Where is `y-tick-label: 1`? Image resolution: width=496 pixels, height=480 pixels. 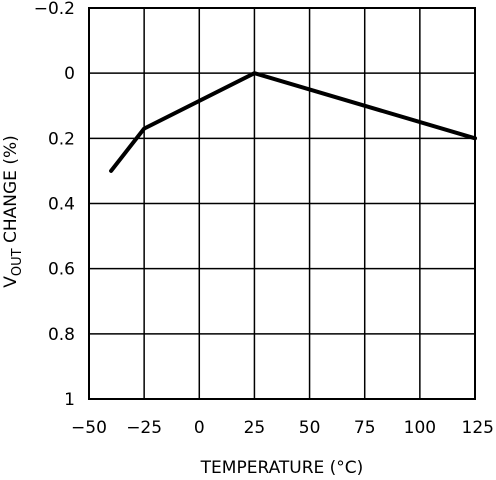 y-tick-label: 1 is located at coordinates (69, 400).